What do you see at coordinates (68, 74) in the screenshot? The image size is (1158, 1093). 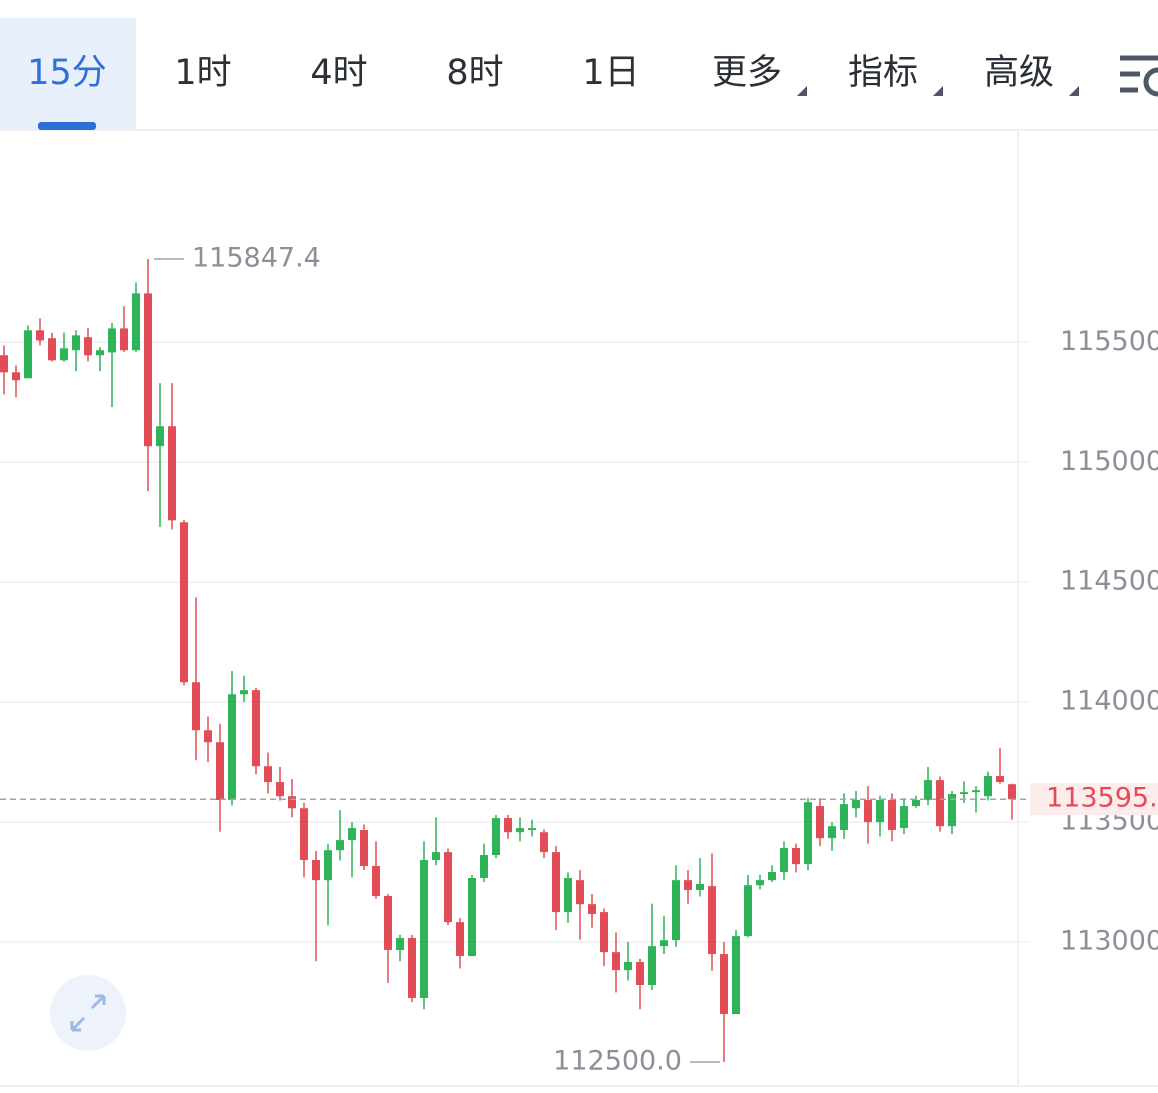 I see `tab: 15分` at bounding box center [68, 74].